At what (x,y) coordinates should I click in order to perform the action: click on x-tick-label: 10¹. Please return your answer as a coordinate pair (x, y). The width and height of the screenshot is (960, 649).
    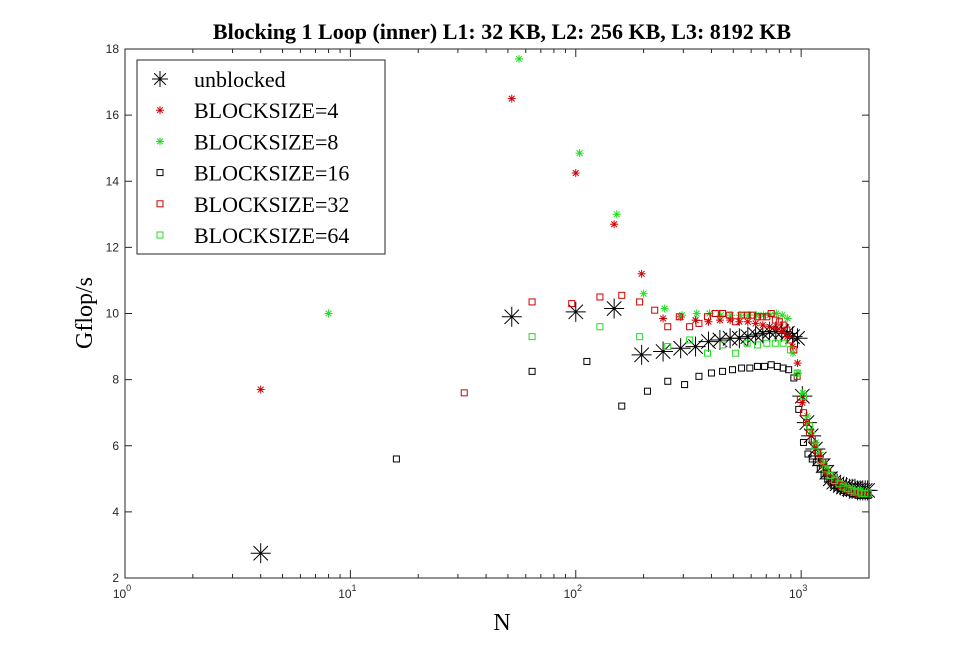
    Looking at the image, I should click on (347, 592).